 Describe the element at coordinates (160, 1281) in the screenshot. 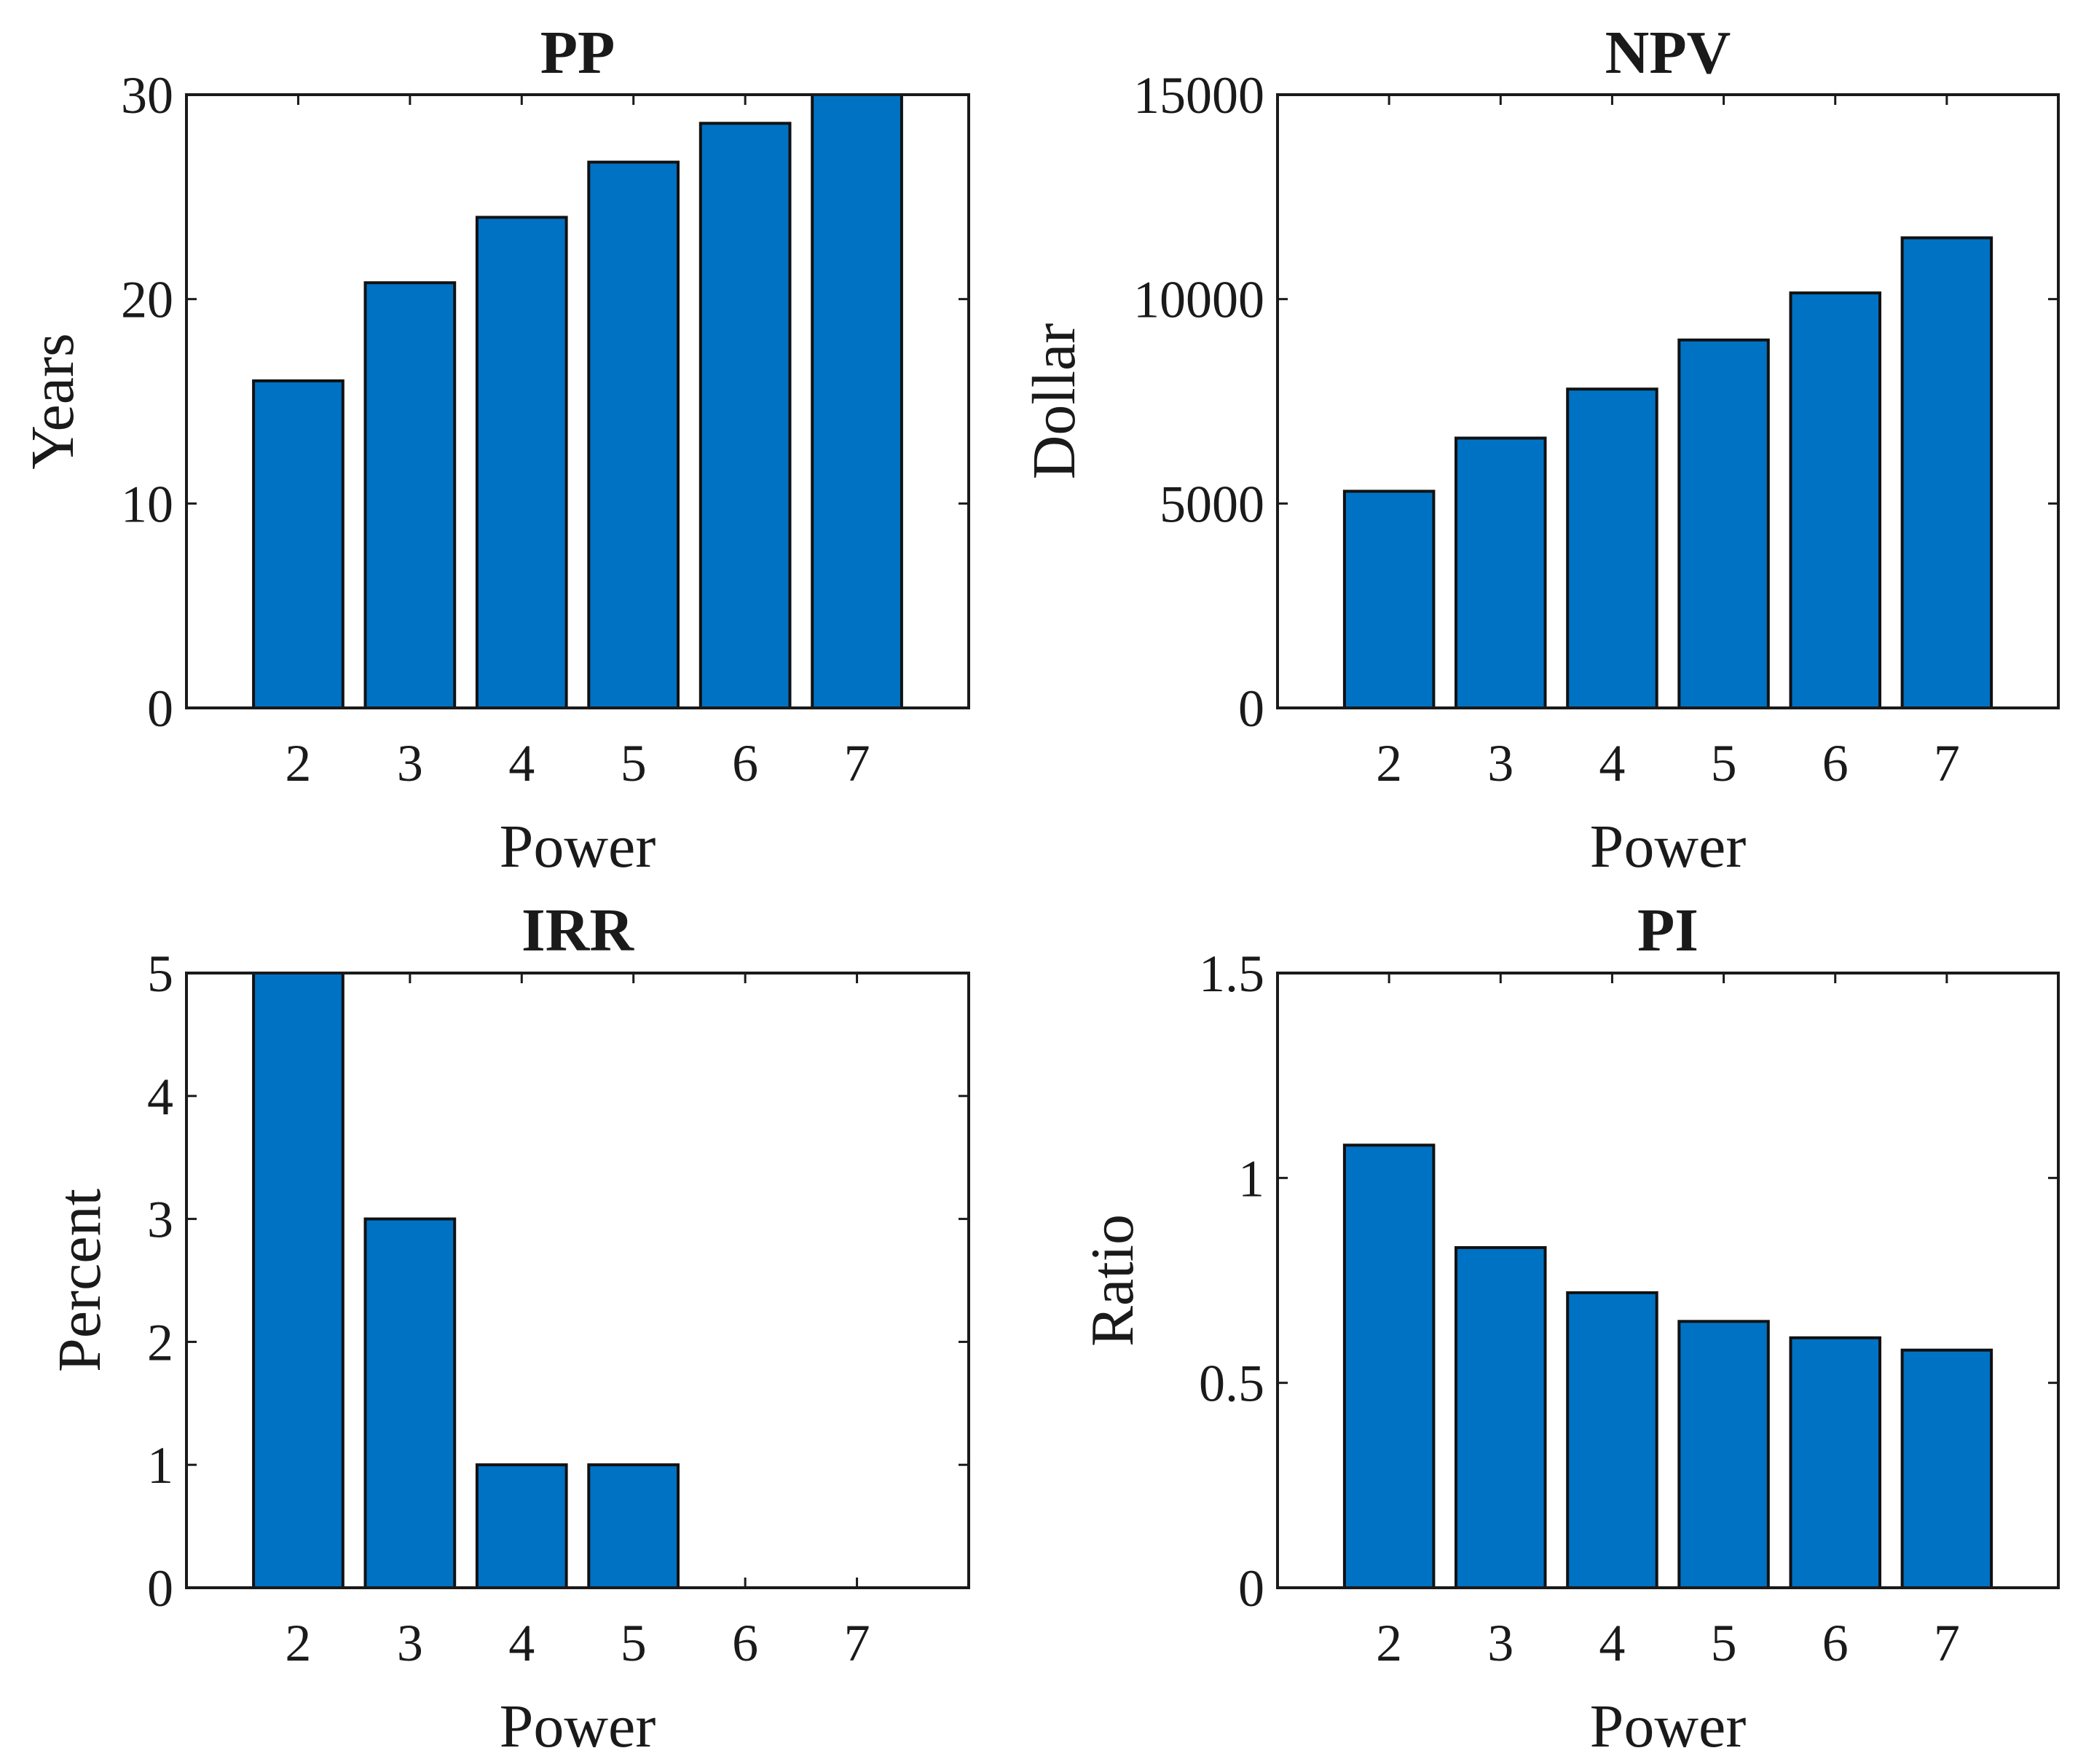

I see `y-tick-labels: 0 1 2 3 4 5` at that location.